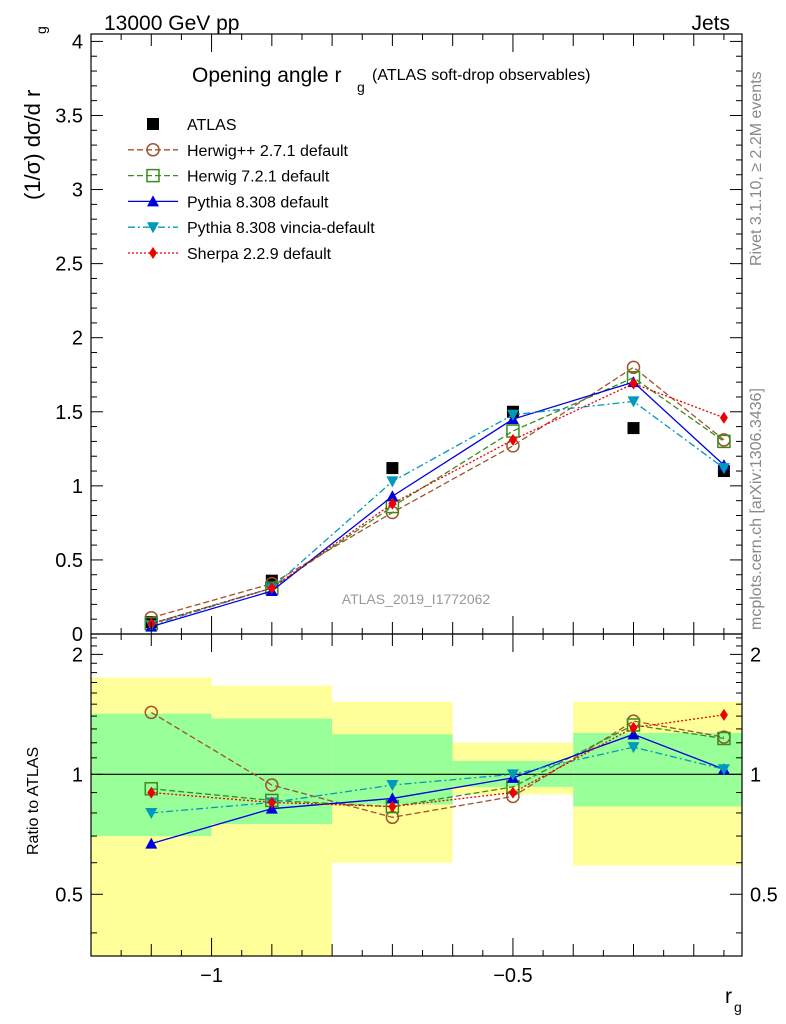 The width and height of the screenshot is (786, 1024). I want to click on header-right-label: Jets, so click(710, 23).